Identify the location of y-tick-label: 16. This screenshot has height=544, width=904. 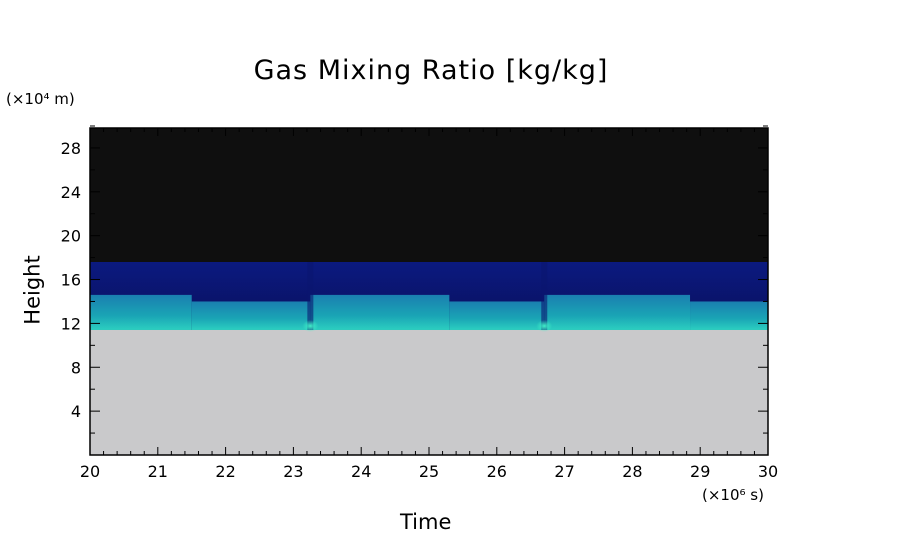
(71, 280).